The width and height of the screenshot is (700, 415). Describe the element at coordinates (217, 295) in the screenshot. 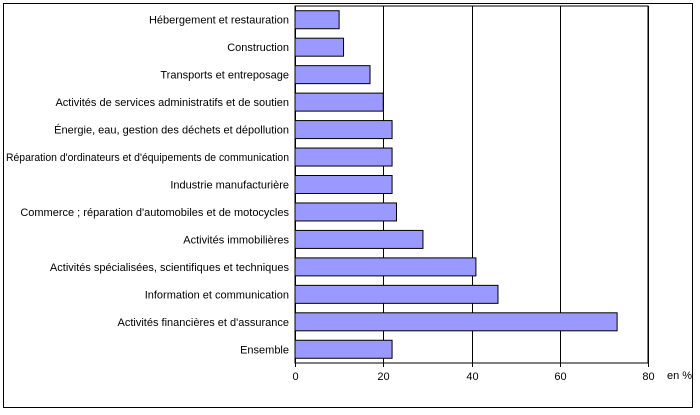

I see `category-label: Information et communication` at that location.